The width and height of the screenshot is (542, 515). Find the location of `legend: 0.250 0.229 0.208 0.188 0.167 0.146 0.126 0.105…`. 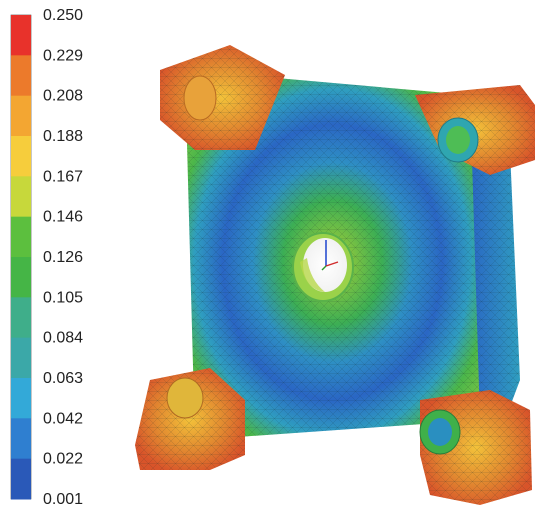

legend: 0.250 0.229 0.208 0.188 0.167 0.146 0.126 0.105… is located at coordinates (46, 257).